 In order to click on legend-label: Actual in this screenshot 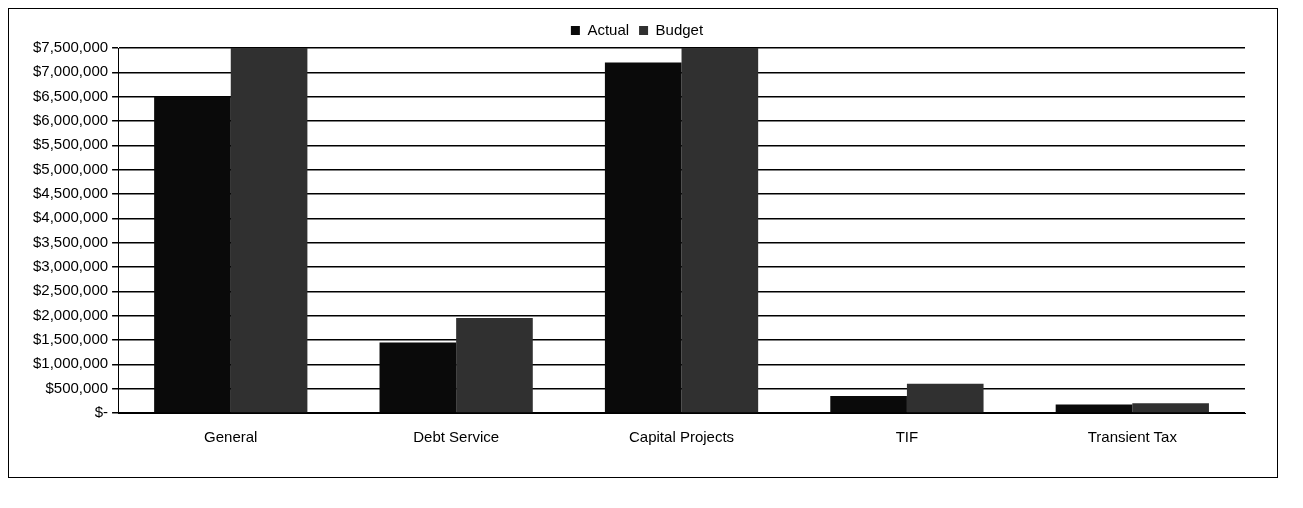, I will do `click(608, 29)`.